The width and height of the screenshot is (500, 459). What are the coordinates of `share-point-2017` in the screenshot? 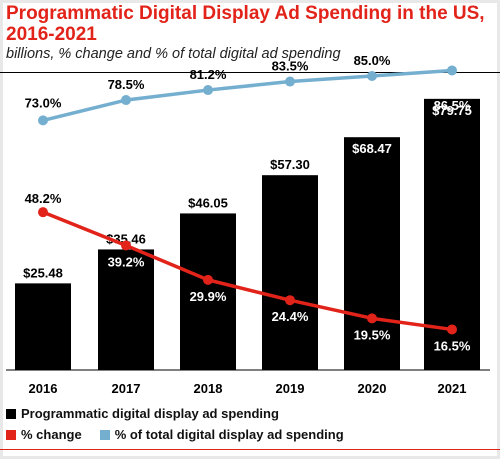 It's located at (126, 100).